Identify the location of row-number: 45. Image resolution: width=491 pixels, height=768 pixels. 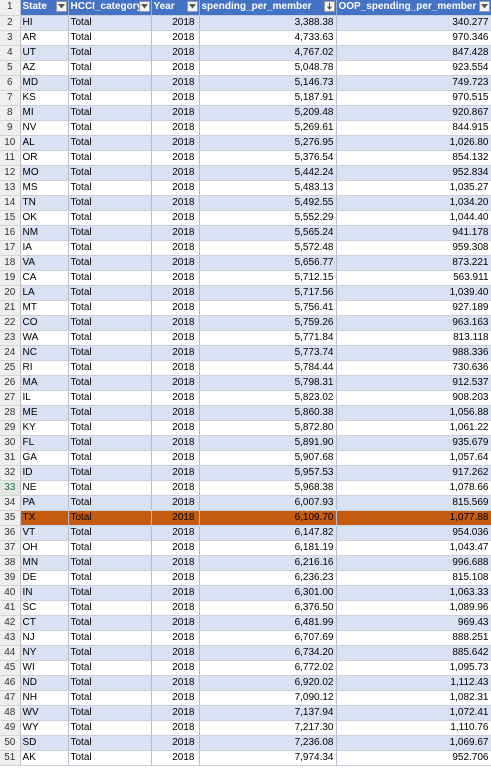
(10, 668).